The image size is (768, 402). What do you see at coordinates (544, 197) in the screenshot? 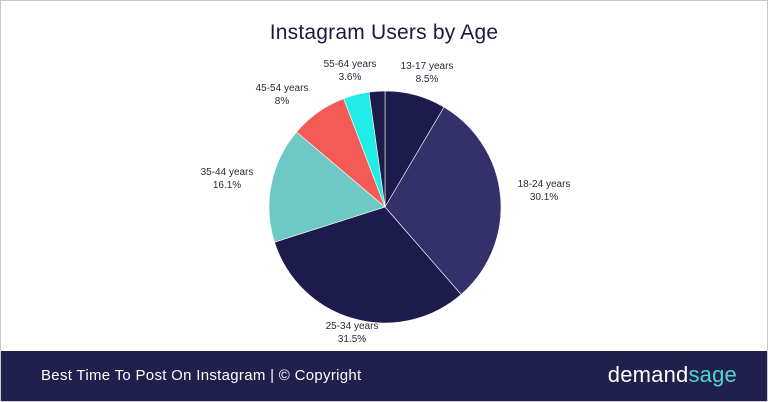
I see `slice-value-label: 30.1%` at bounding box center [544, 197].